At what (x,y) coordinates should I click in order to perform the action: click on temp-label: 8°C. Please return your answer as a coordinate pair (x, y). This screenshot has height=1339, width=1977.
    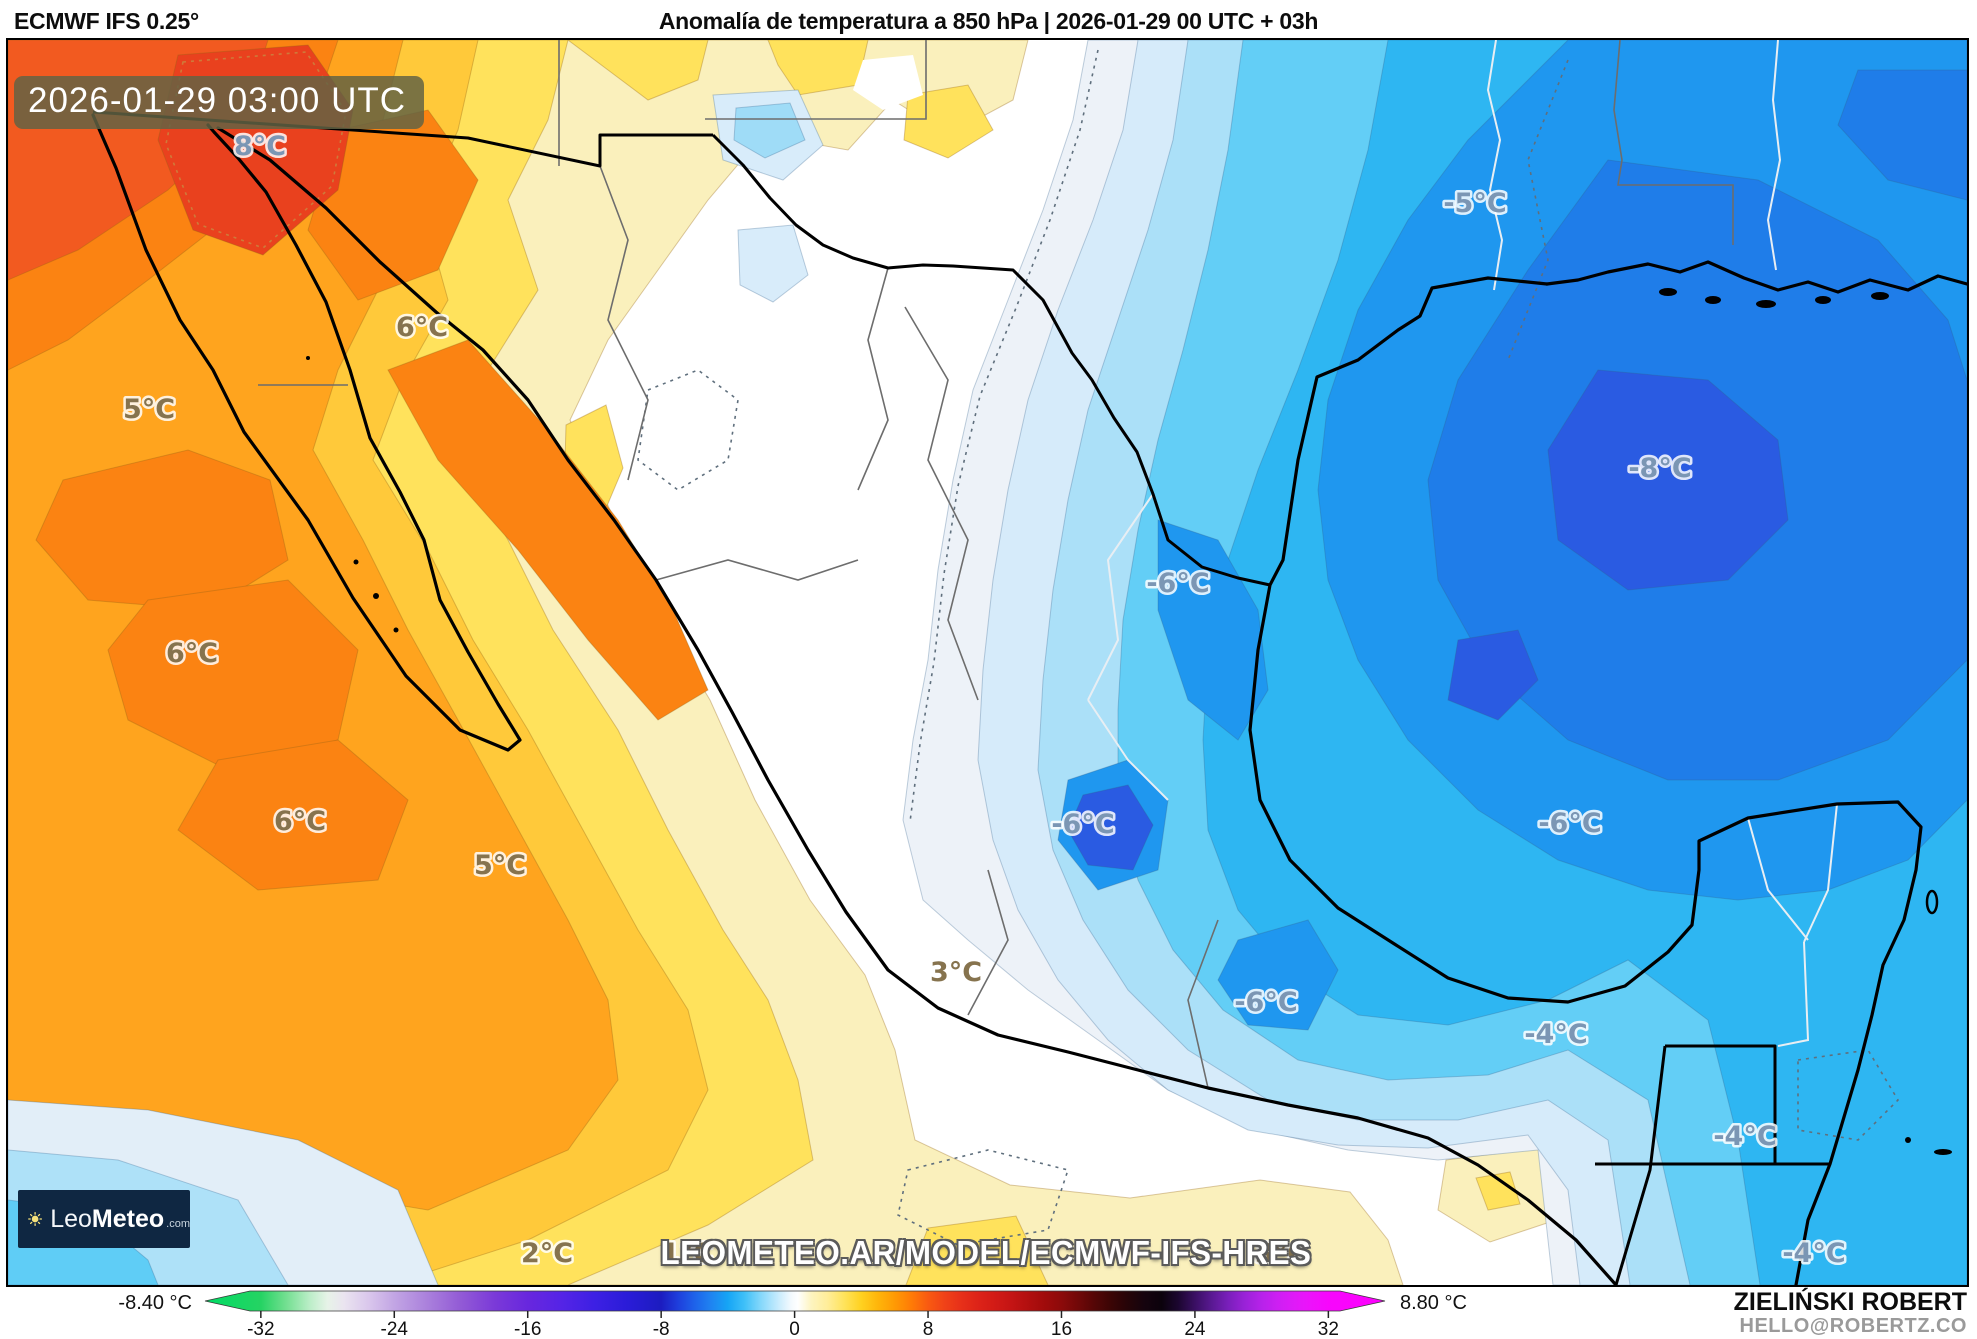
    Looking at the image, I should click on (260, 146).